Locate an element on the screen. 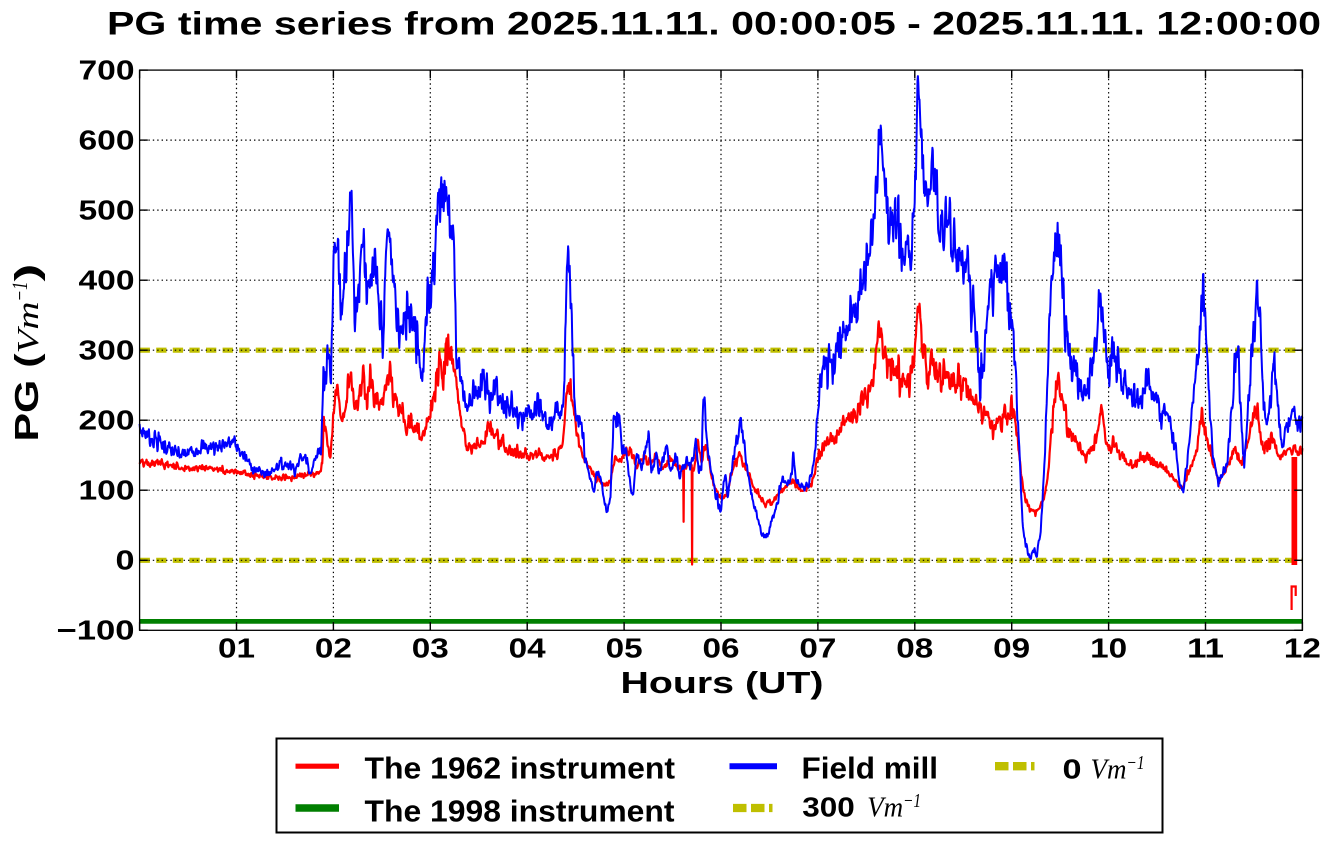 Image resolution: width=1342 pixels, height=849 pixels. svg-text: 09 is located at coordinates (1011, 647).